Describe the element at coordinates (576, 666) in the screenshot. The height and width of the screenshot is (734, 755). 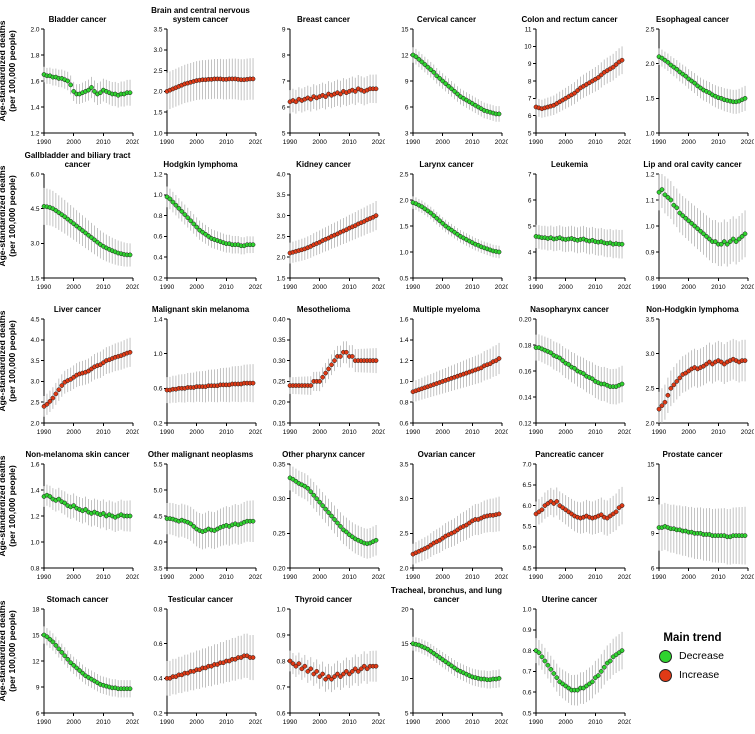
I see `tick-labels: 0.5 0.6 0.7 0.8 0.9 1.0 1990 2000 2010 2020` at that location.